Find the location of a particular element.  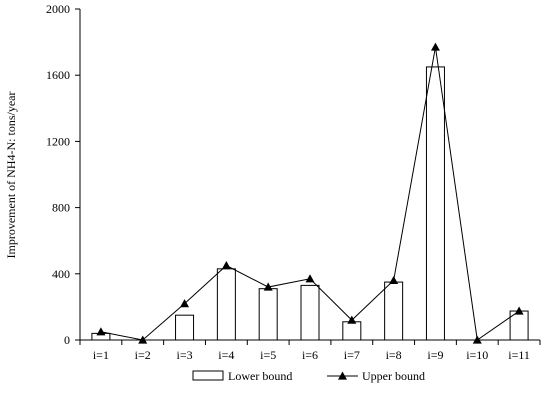

upper-bound-point-i=3 is located at coordinates (185, 303).